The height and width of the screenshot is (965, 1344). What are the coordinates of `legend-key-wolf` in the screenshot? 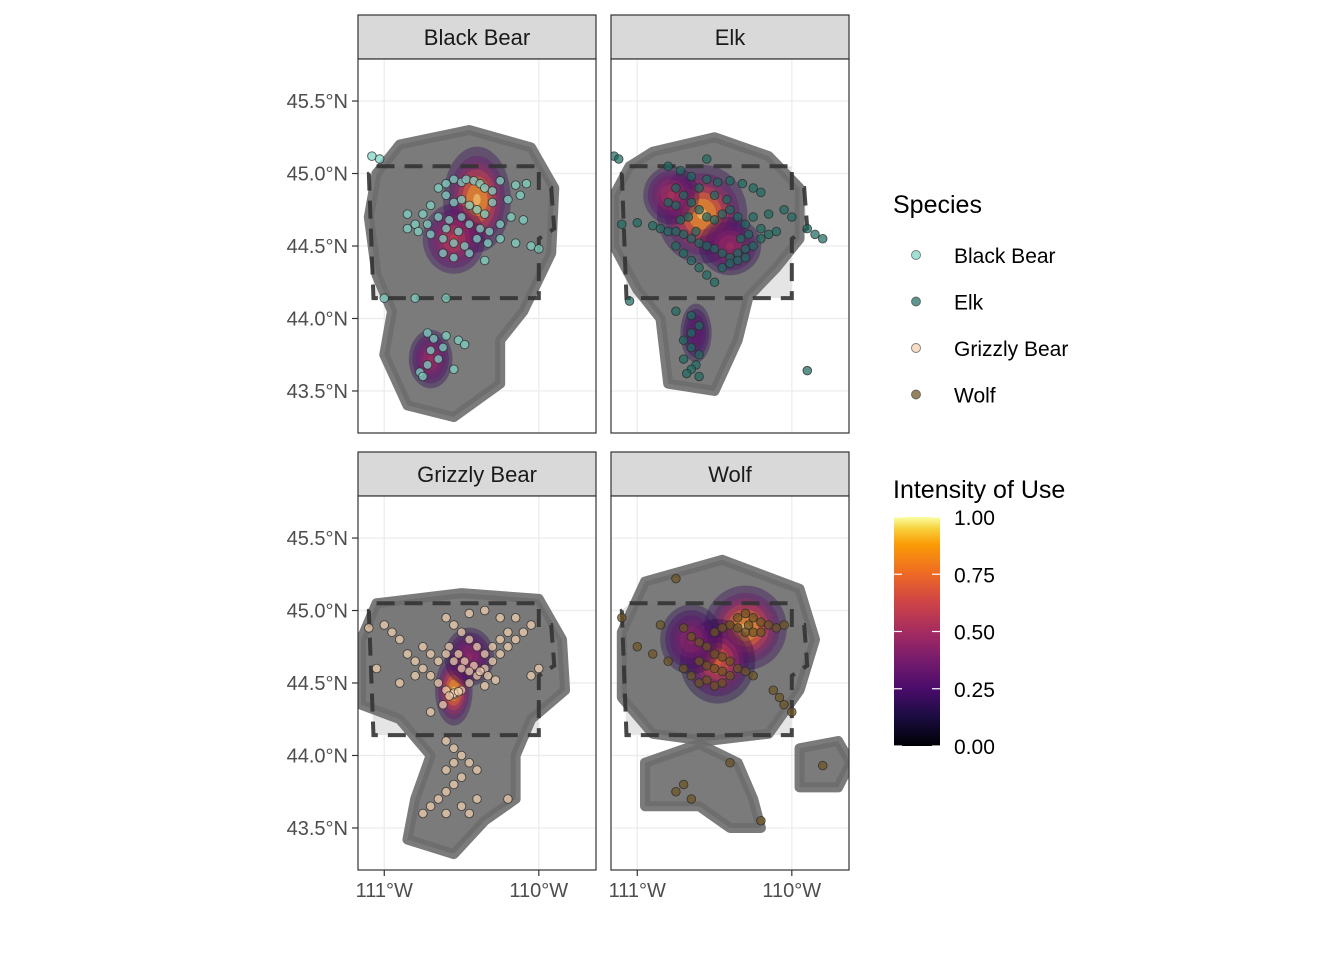 It's located at (916, 394).